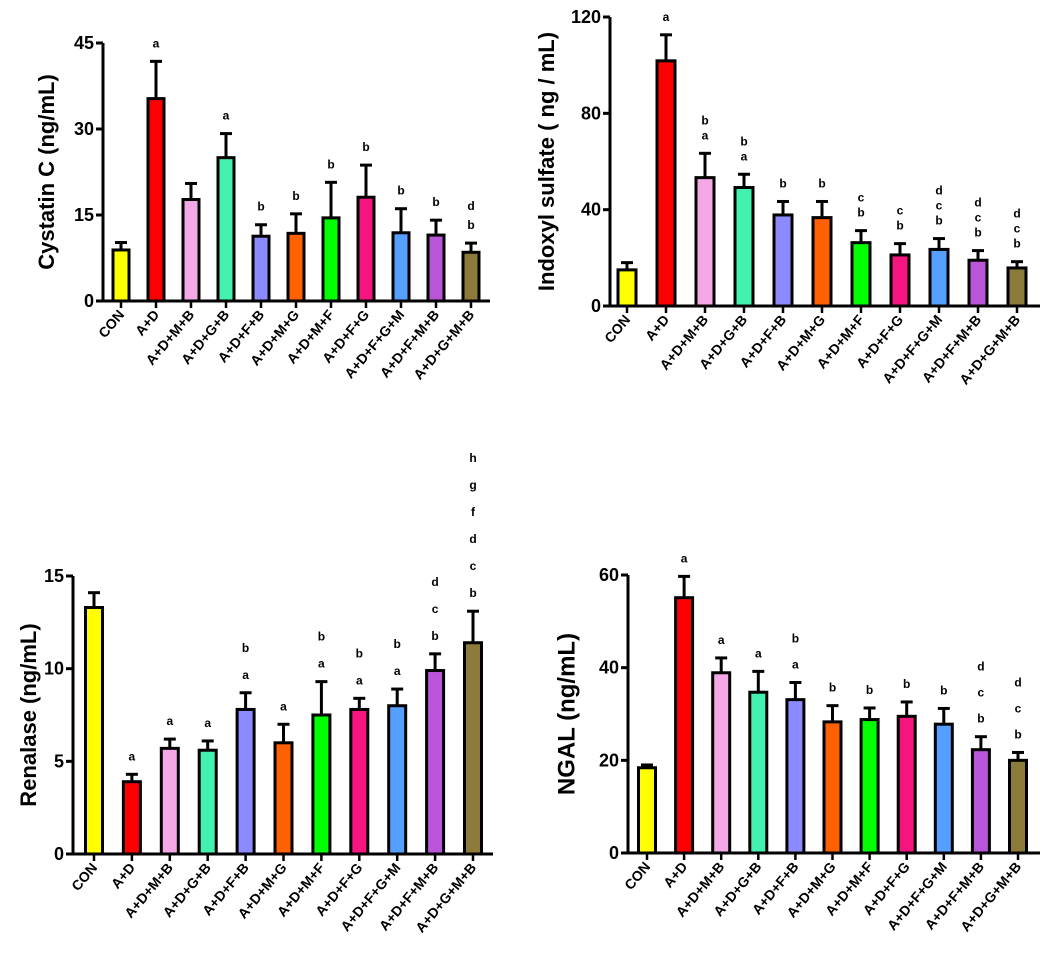 Image resolution: width=1052 pixels, height=972 pixels. Describe the element at coordinates (84, 43) in the screenshot. I see `y-tick-label: 45` at that location.